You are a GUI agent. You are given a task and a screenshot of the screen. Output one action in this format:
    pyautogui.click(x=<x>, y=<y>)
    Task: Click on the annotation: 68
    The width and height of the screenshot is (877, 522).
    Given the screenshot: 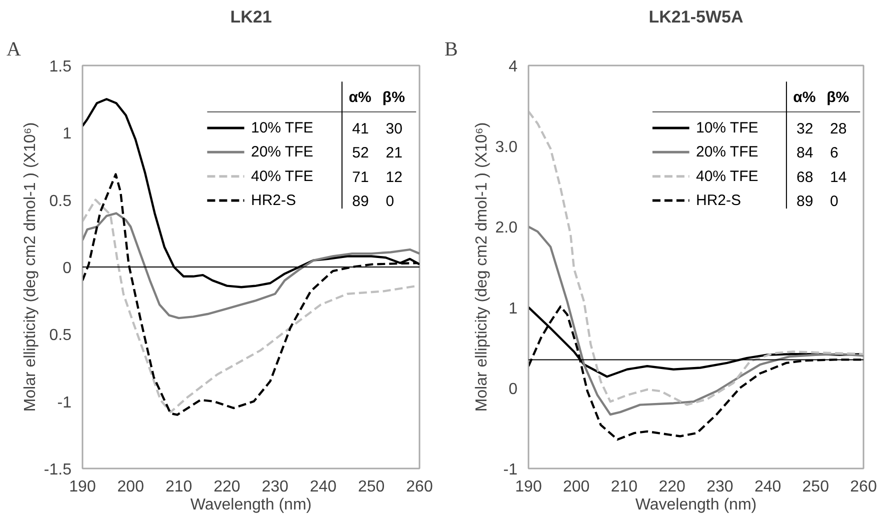 What is the action you would take?
    pyautogui.click(x=805, y=177)
    